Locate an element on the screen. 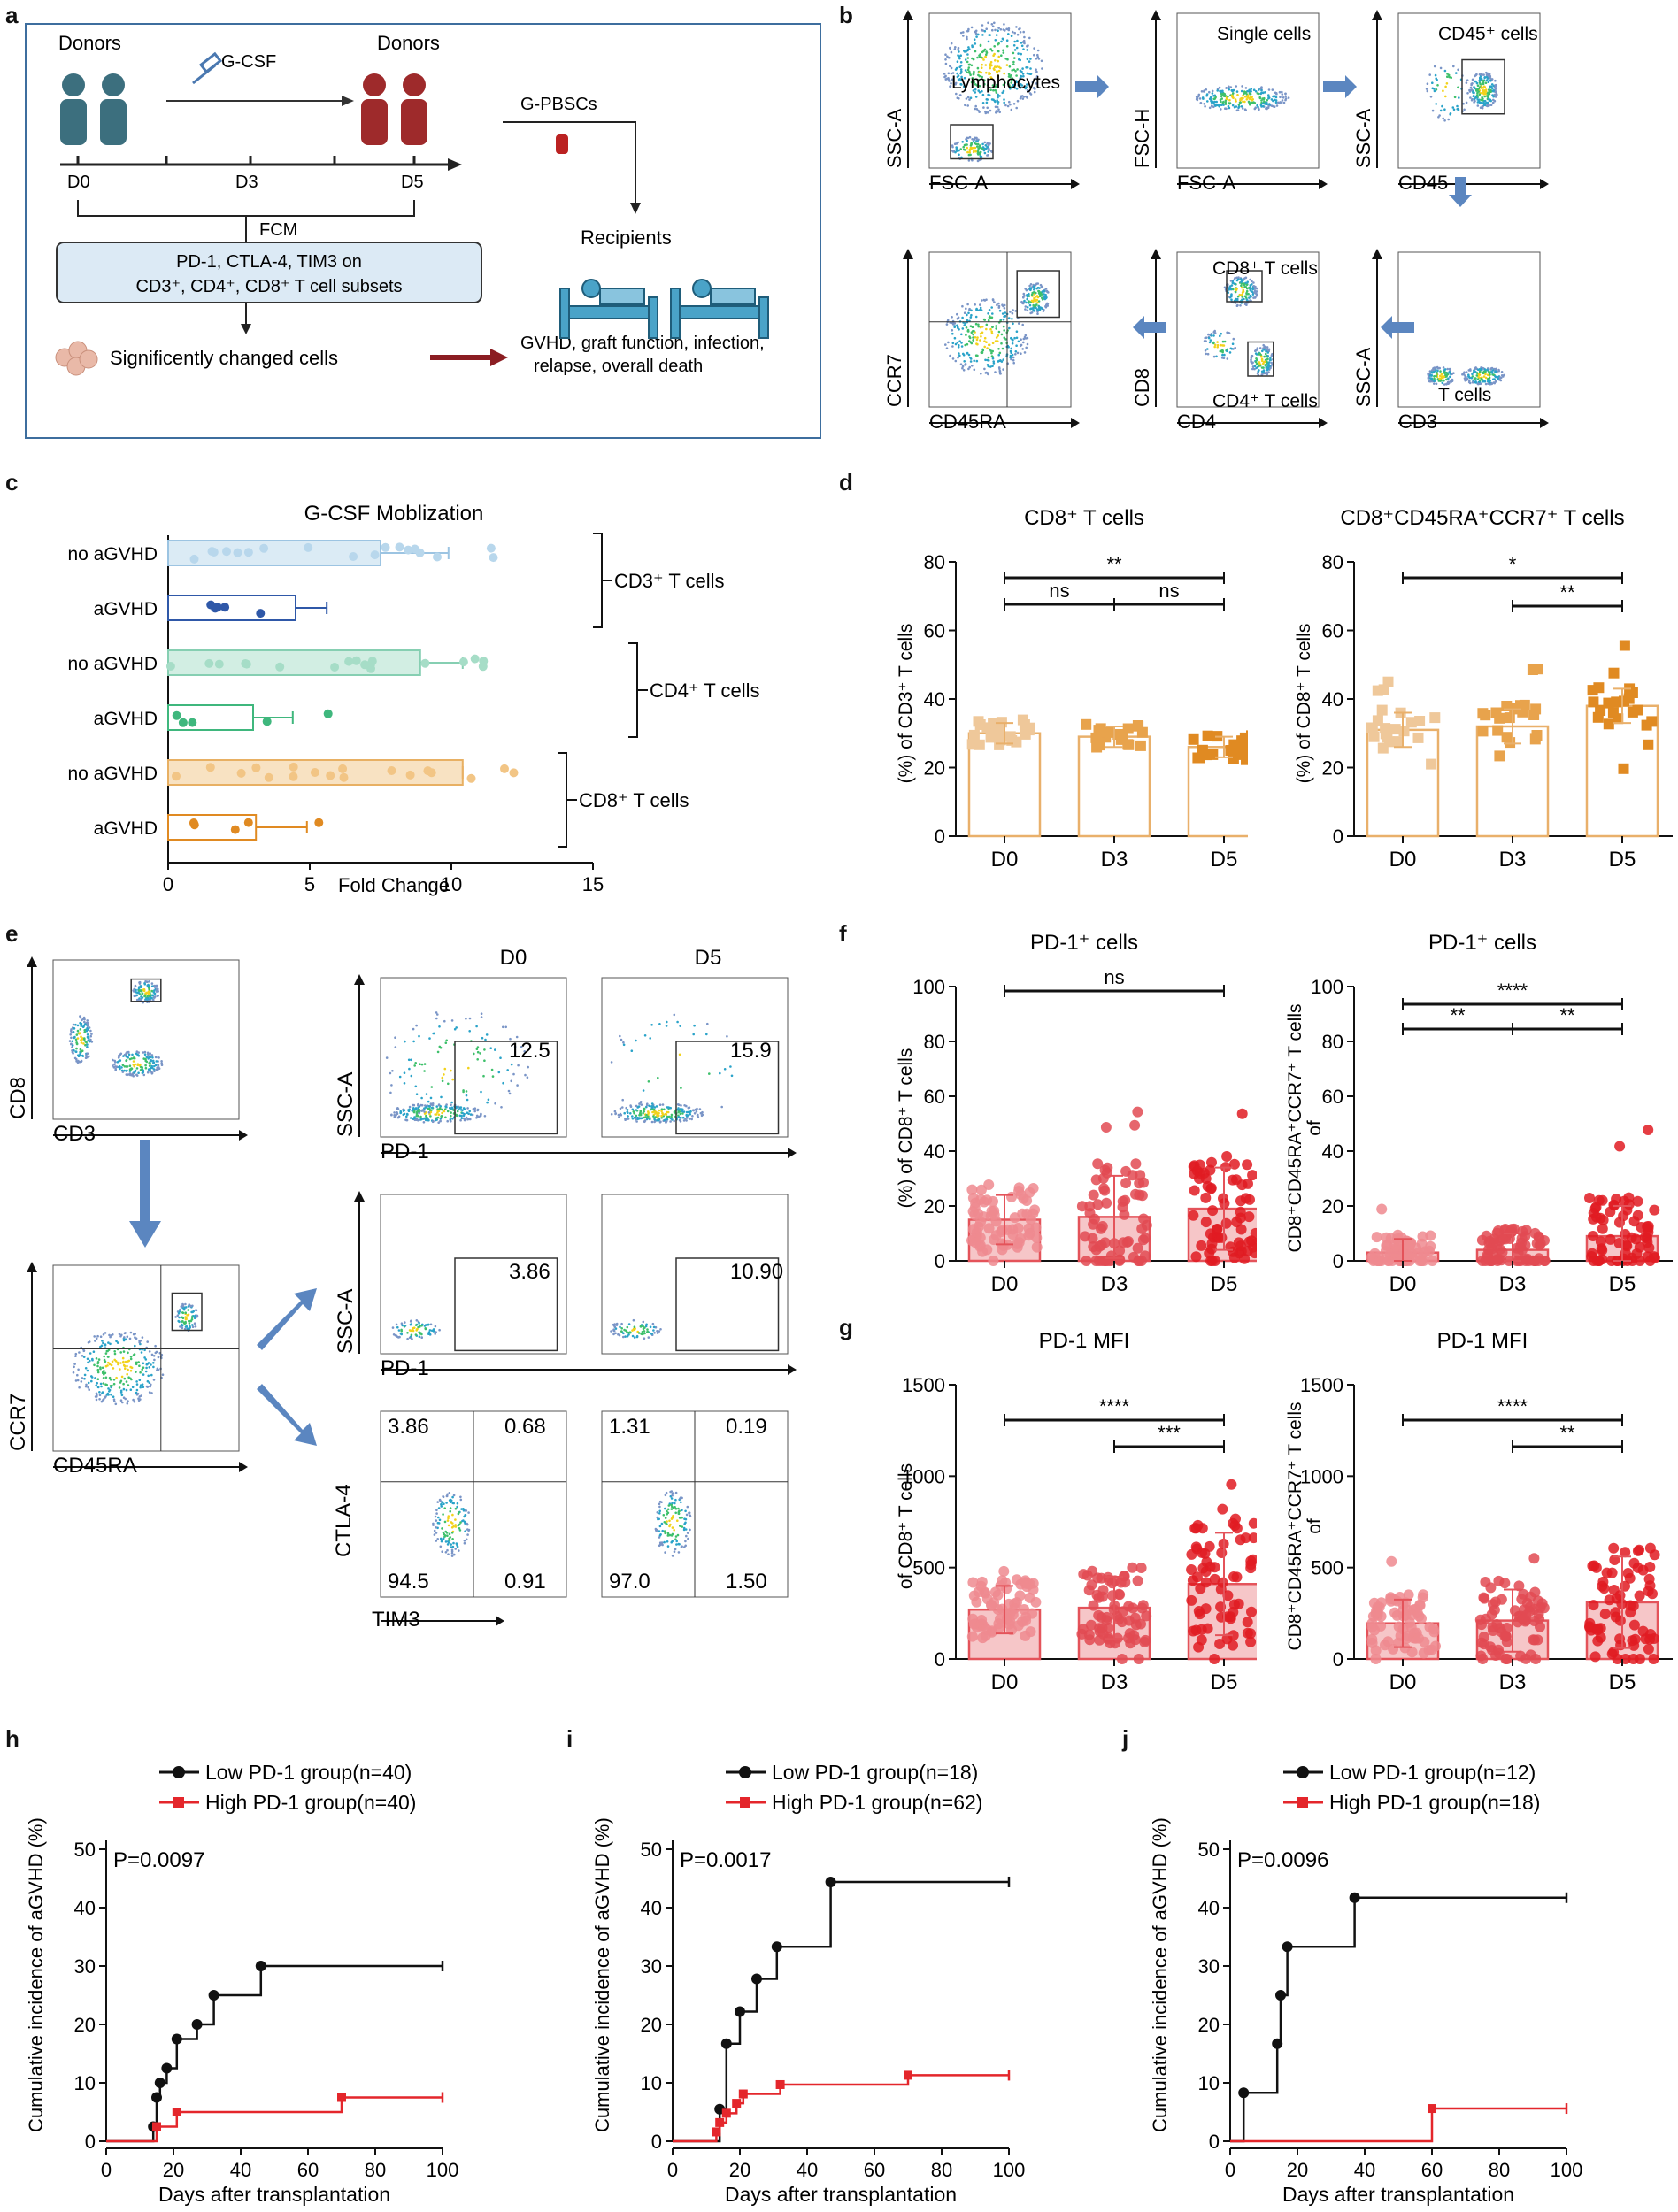 Image resolution: width=1678 pixels, height=2212 pixels. panel-d-letter: d is located at coordinates (846, 482).